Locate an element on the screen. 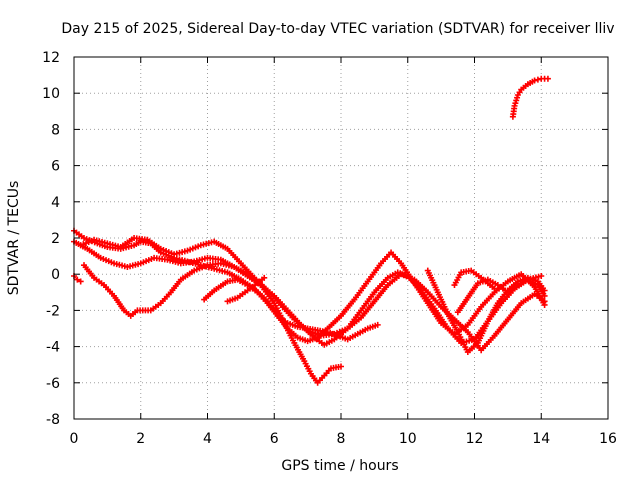  x-tick-label: 8 is located at coordinates (341, 439).